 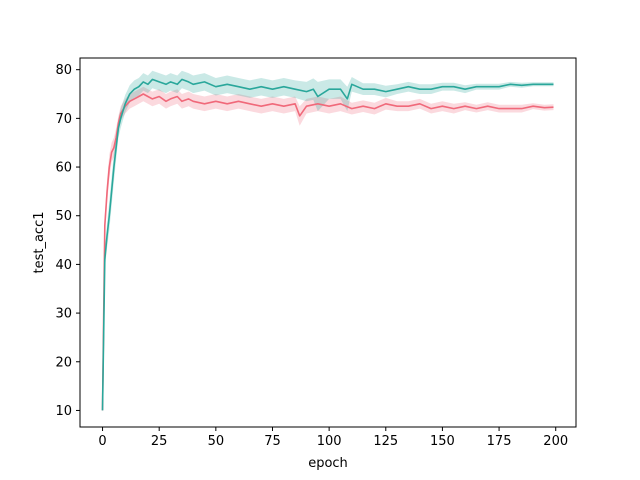 What do you see at coordinates (555, 441) in the screenshot?
I see `x-tick-label: 200` at bounding box center [555, 441].